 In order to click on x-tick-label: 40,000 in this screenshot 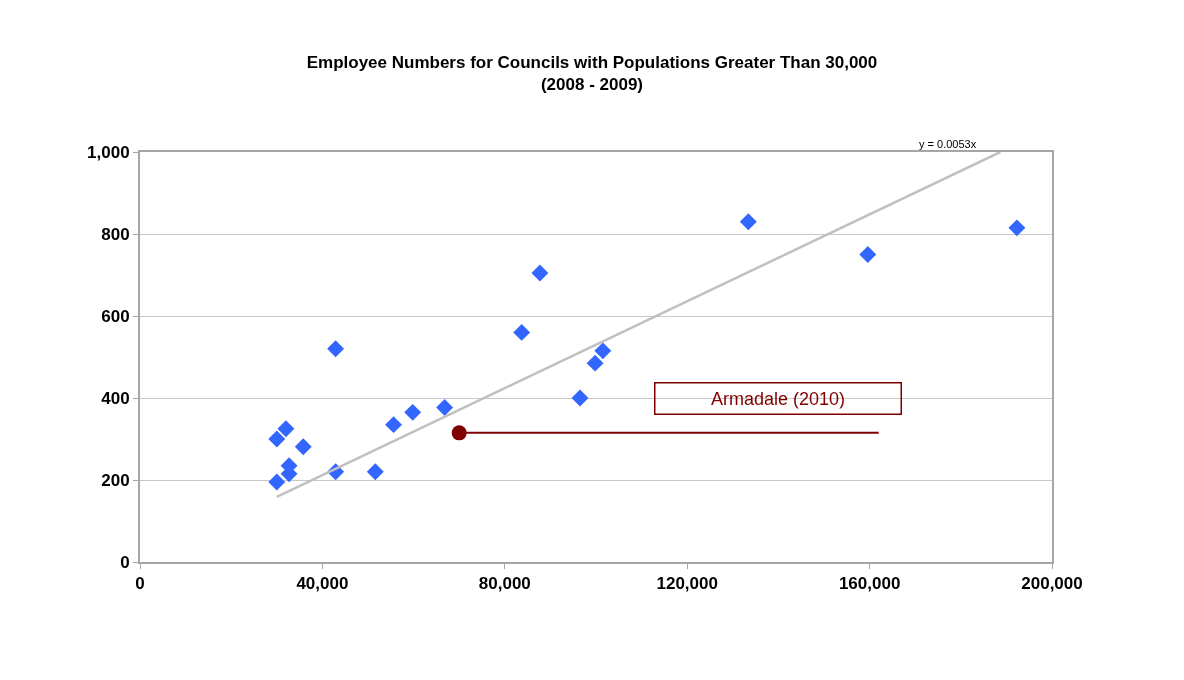, I will do `click(322, 584)`.